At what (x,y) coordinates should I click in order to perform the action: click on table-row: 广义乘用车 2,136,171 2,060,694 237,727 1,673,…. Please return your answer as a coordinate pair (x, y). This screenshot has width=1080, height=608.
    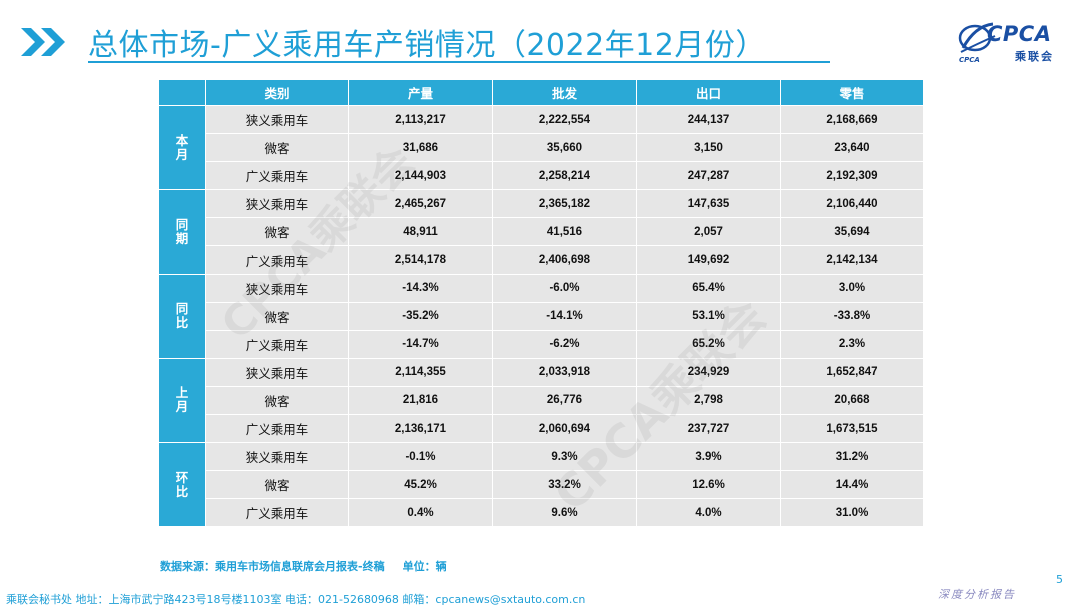
    Looking at the image, I should click on (541, 429).